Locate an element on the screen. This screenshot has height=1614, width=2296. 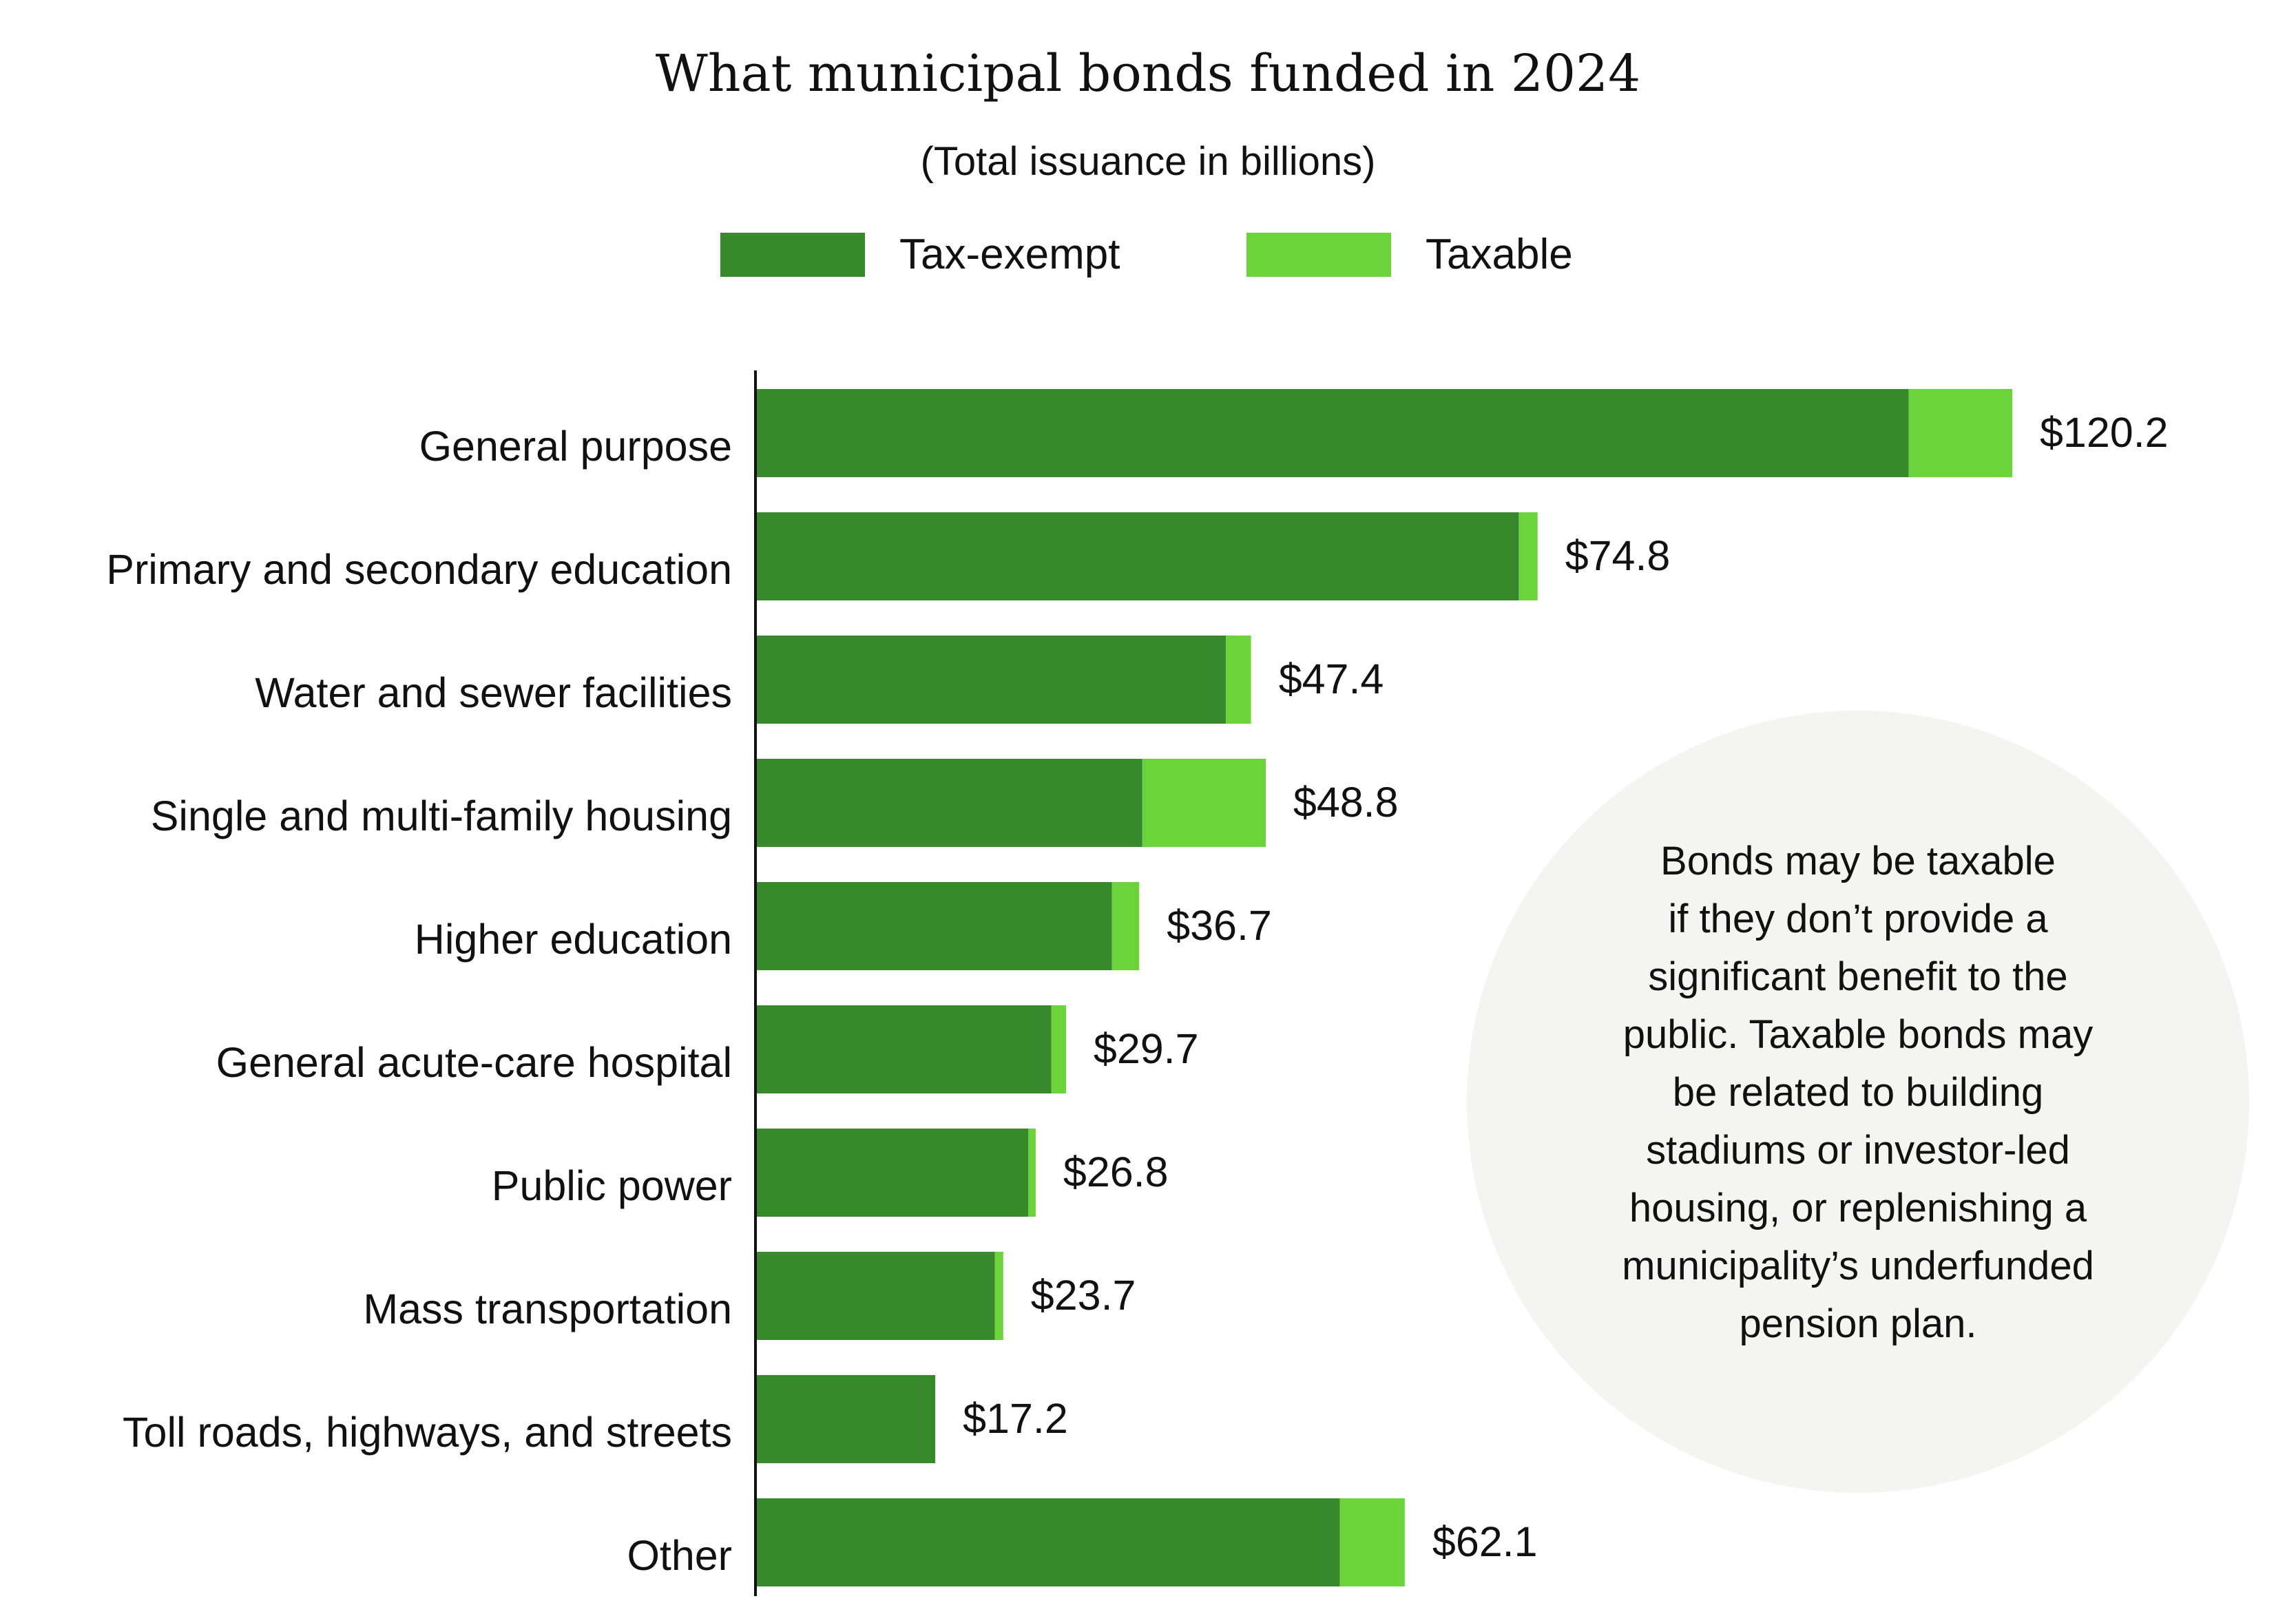
bar-taxable-general-purpose is located at coordinates (1960, 433).